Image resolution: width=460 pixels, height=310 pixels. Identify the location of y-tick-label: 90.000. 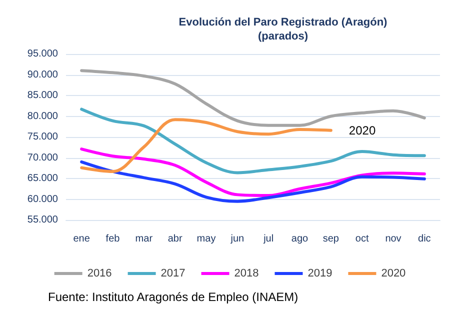
(42, 74).